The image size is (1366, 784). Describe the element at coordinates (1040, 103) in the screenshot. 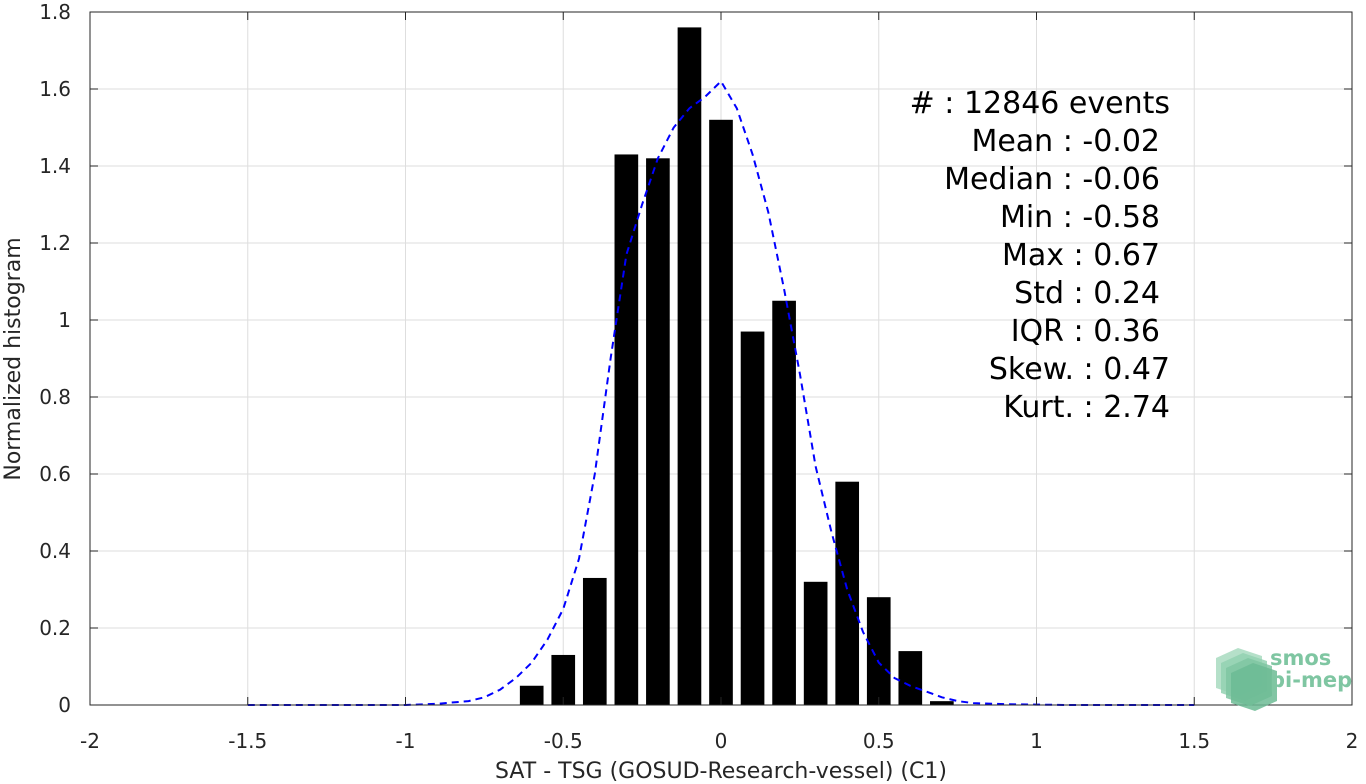

I see `stat-line: # : 12846 events` at that location.